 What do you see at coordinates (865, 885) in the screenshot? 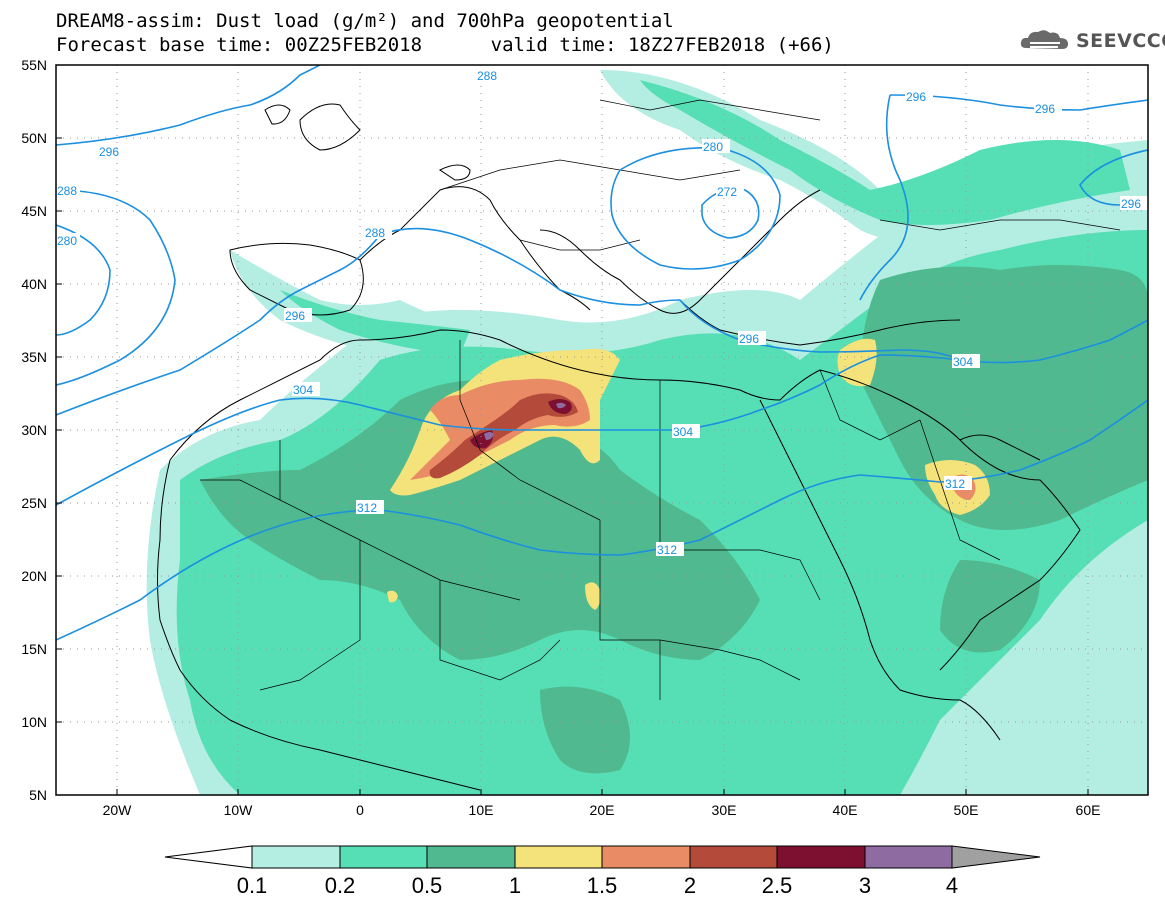
I see `colorbar-tick-label: 3` at bounding box center [865, 885].